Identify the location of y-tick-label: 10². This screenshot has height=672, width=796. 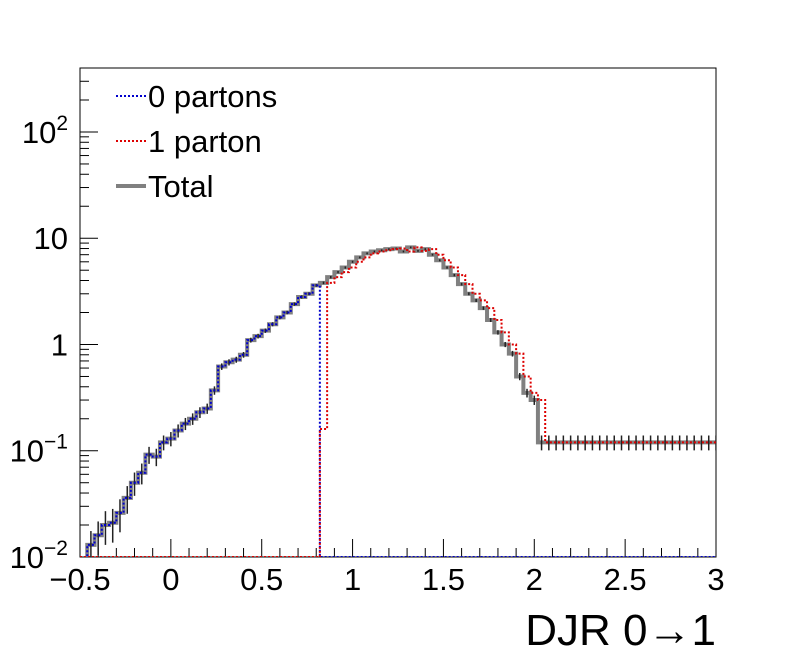
(45, 131).